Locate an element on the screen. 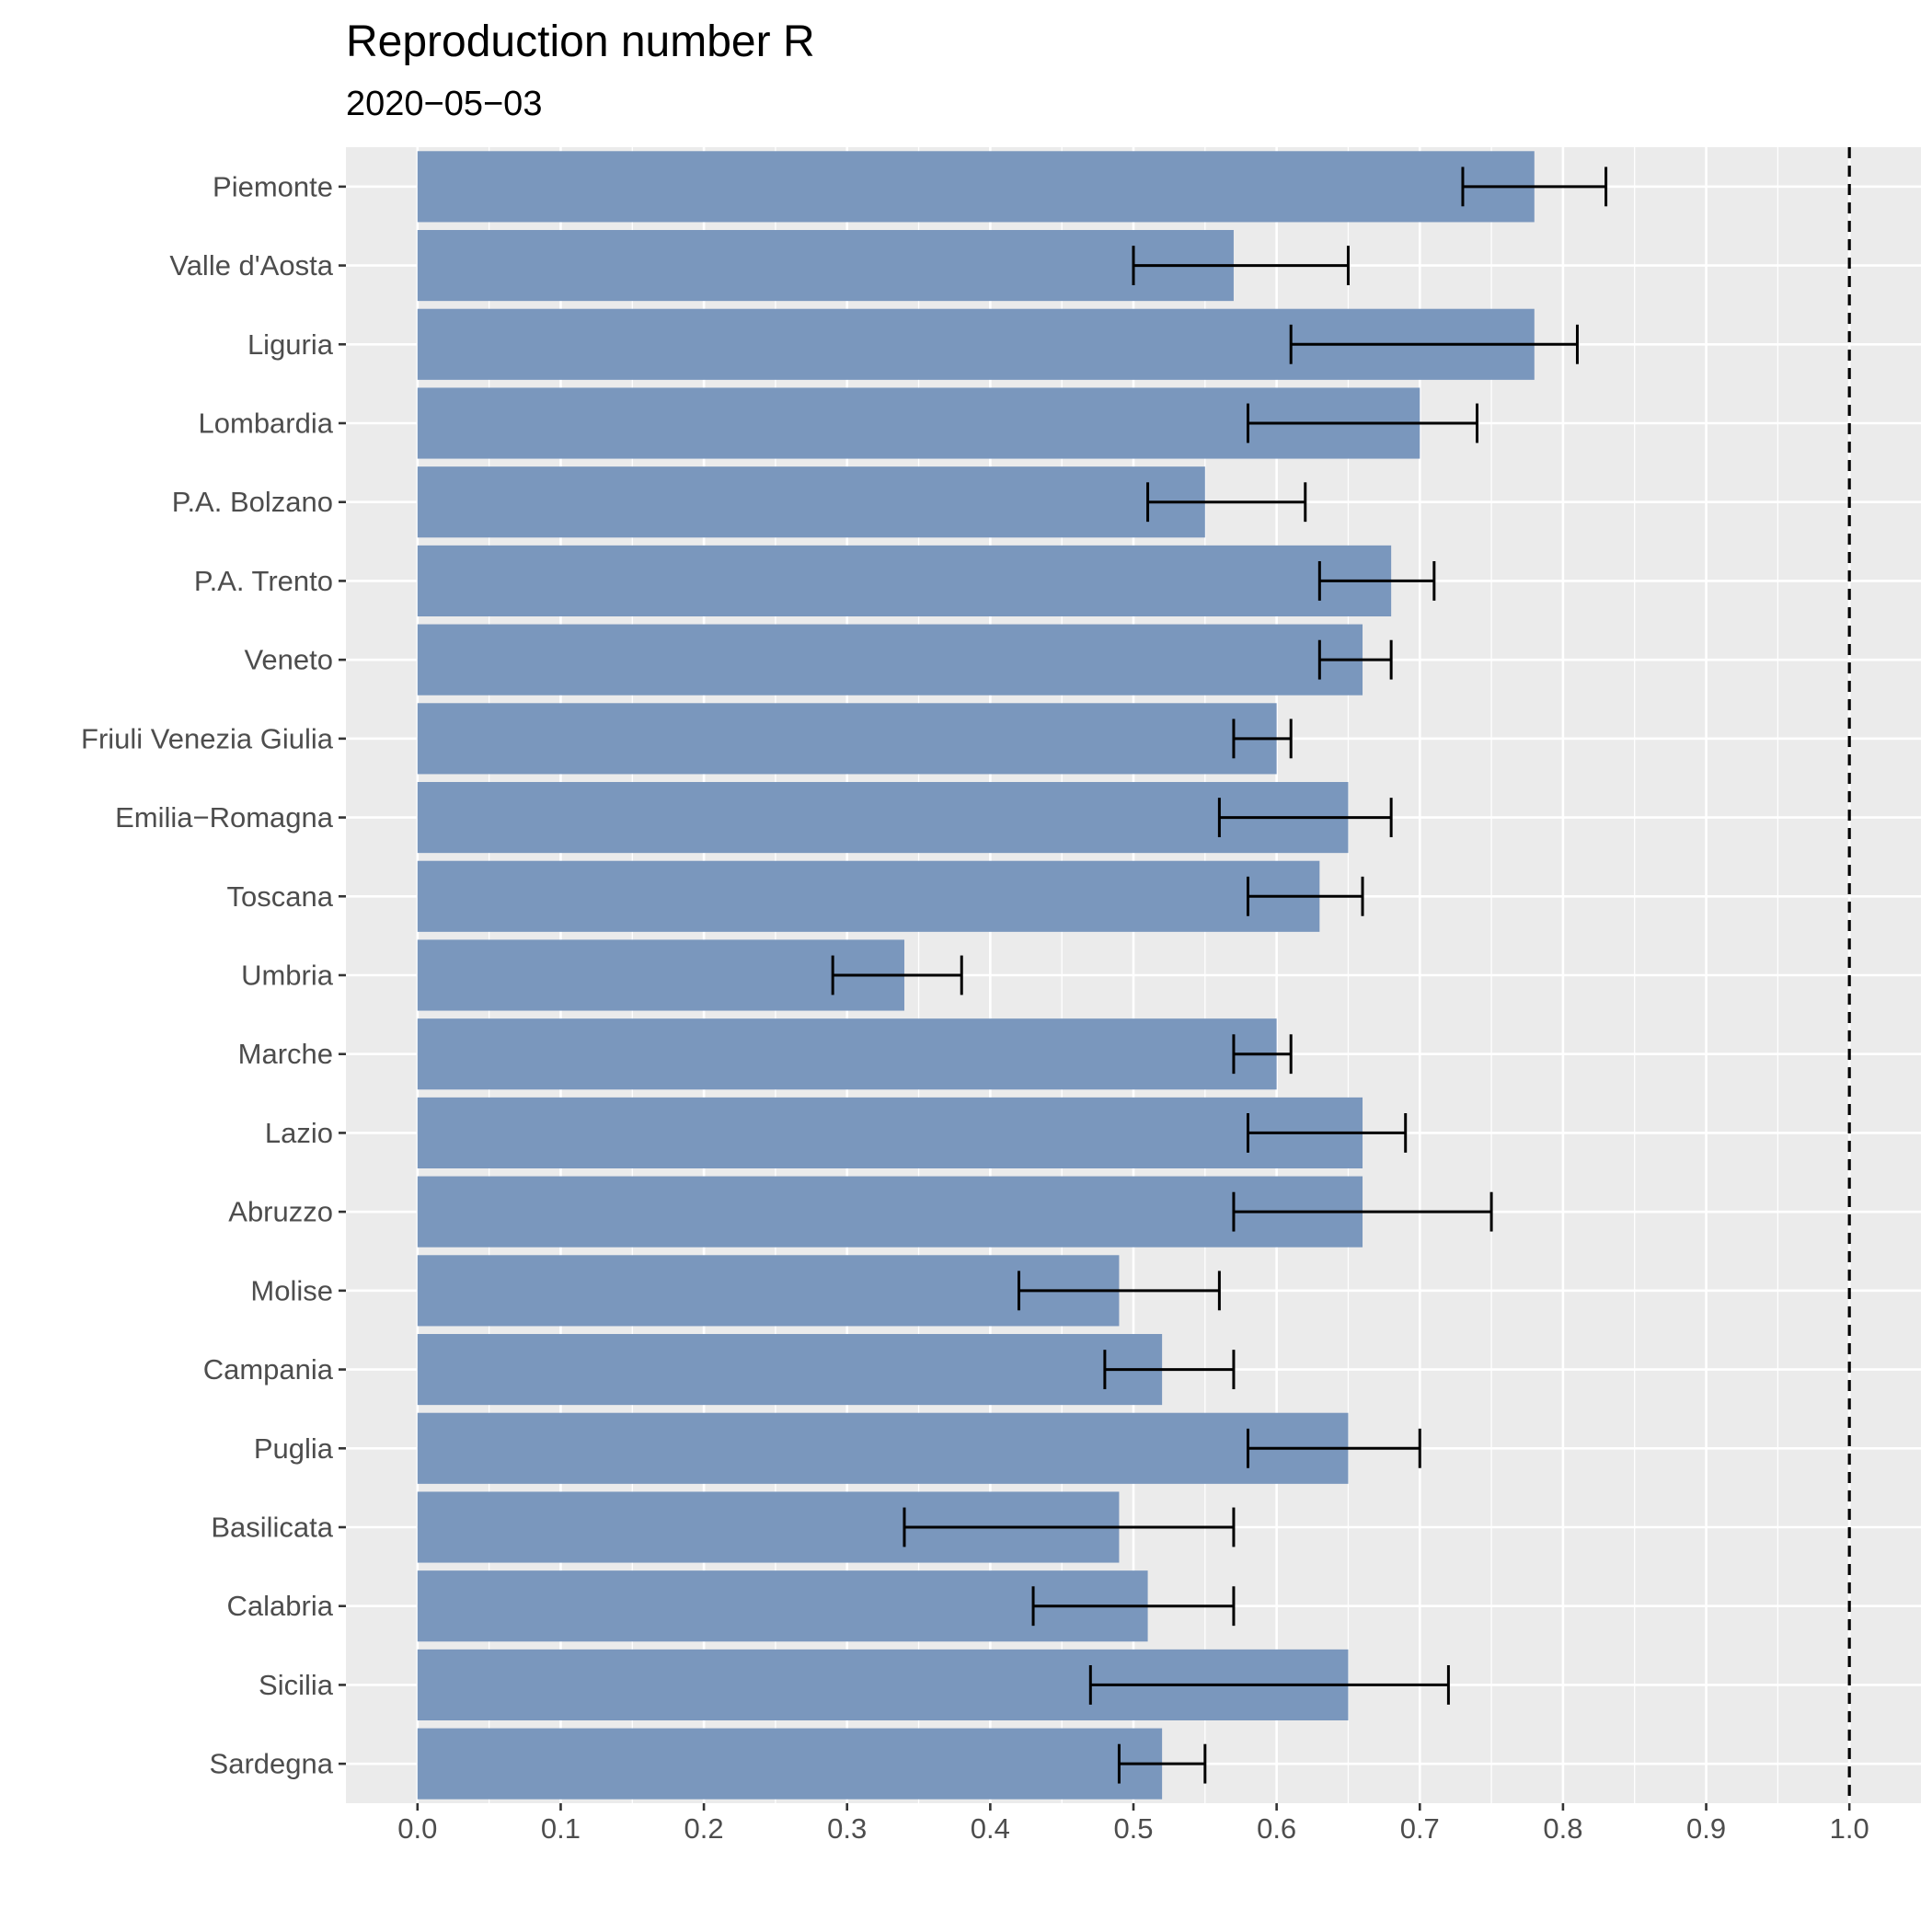 The width and height of the screenshot is (1932, 1932). y-tick-label: Puglia is located at coordinates (294, 1448).